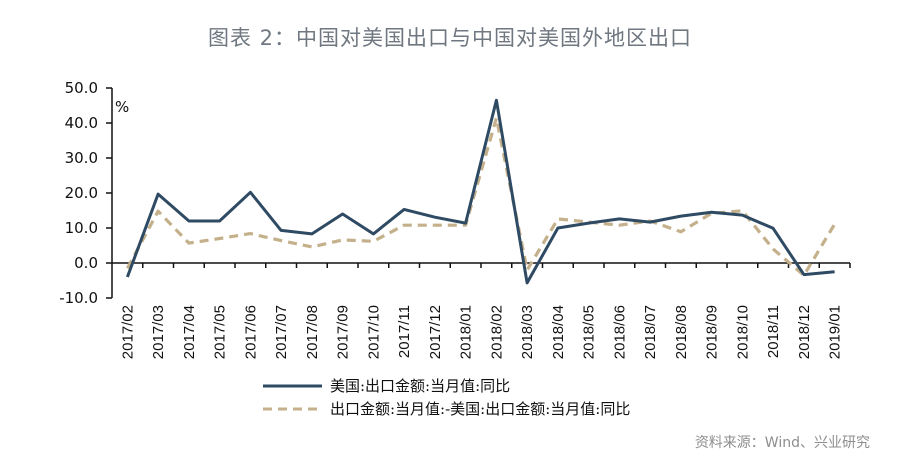  What do you see at coordinates (450, 38) in the screenshot?
I see `chart-title: 图表 2：中国对美国出口与中国对美国外地区出口` at bounding box center [450, 38].